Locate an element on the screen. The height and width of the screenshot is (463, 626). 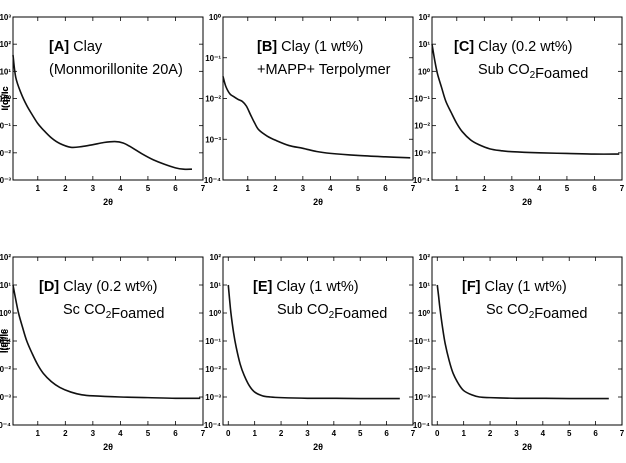
y-tick-label: 10³ is located at coordinates (5, 17).